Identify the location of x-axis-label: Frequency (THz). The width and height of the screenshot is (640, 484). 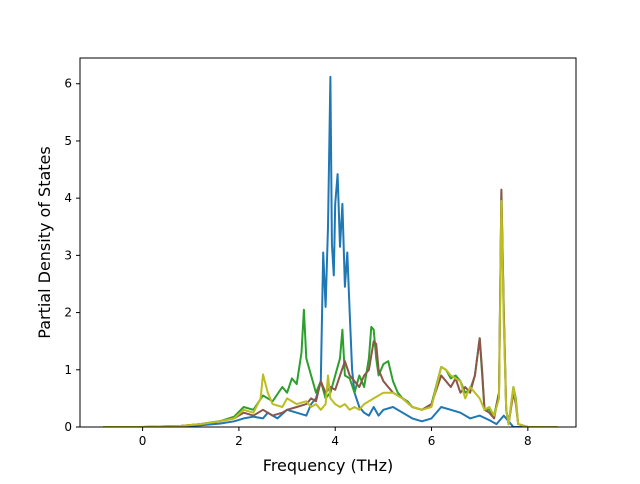
(328, 465).